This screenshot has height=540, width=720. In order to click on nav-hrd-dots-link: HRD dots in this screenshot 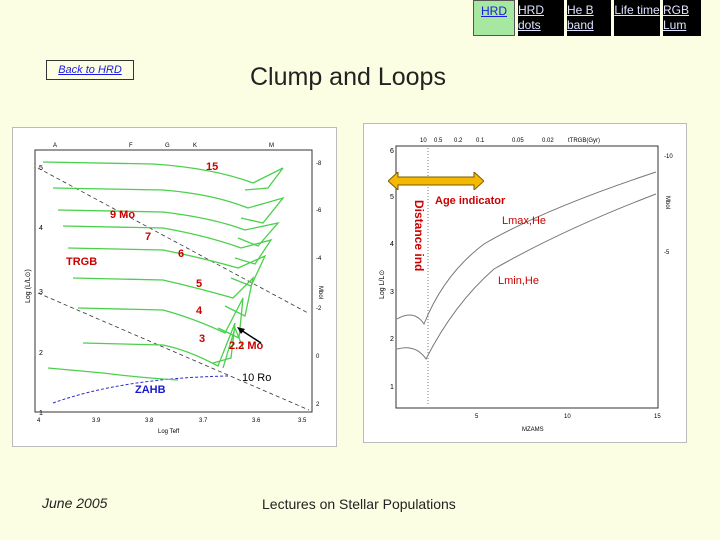, I will do `click(541, 18)`.